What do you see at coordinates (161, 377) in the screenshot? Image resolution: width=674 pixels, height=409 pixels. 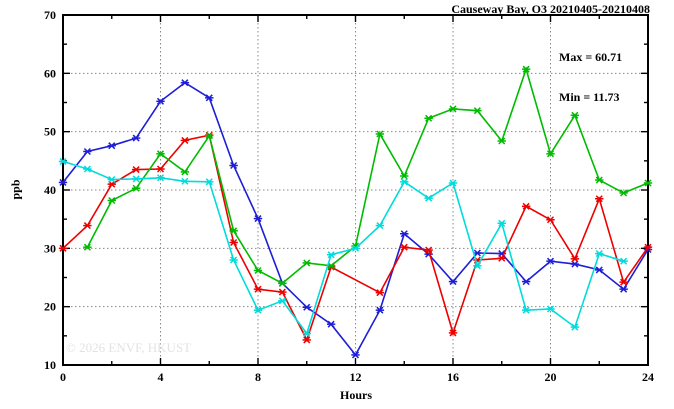 I see `x-tick-label: 4` at bounding box center [161, 377].